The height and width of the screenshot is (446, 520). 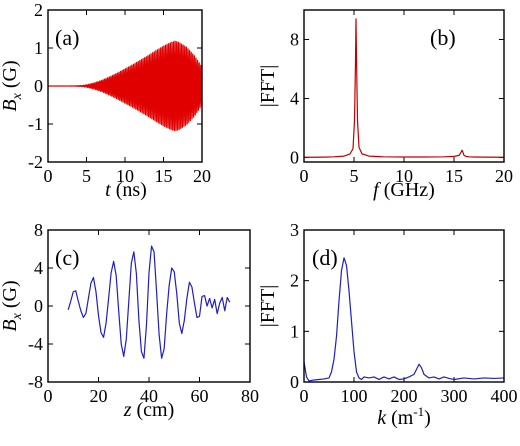 I want to click on plot-d-xtick-label: 200, so click(x=404, y=396).